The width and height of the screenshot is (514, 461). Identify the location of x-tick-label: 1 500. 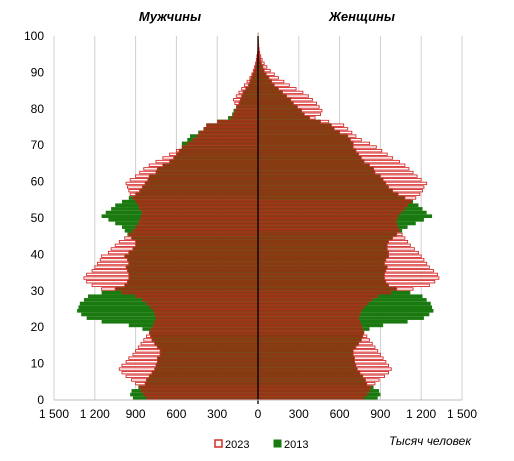
(54, 414).